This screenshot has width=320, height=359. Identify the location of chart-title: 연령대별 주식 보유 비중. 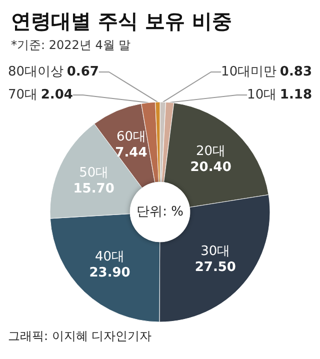
(121, 21).